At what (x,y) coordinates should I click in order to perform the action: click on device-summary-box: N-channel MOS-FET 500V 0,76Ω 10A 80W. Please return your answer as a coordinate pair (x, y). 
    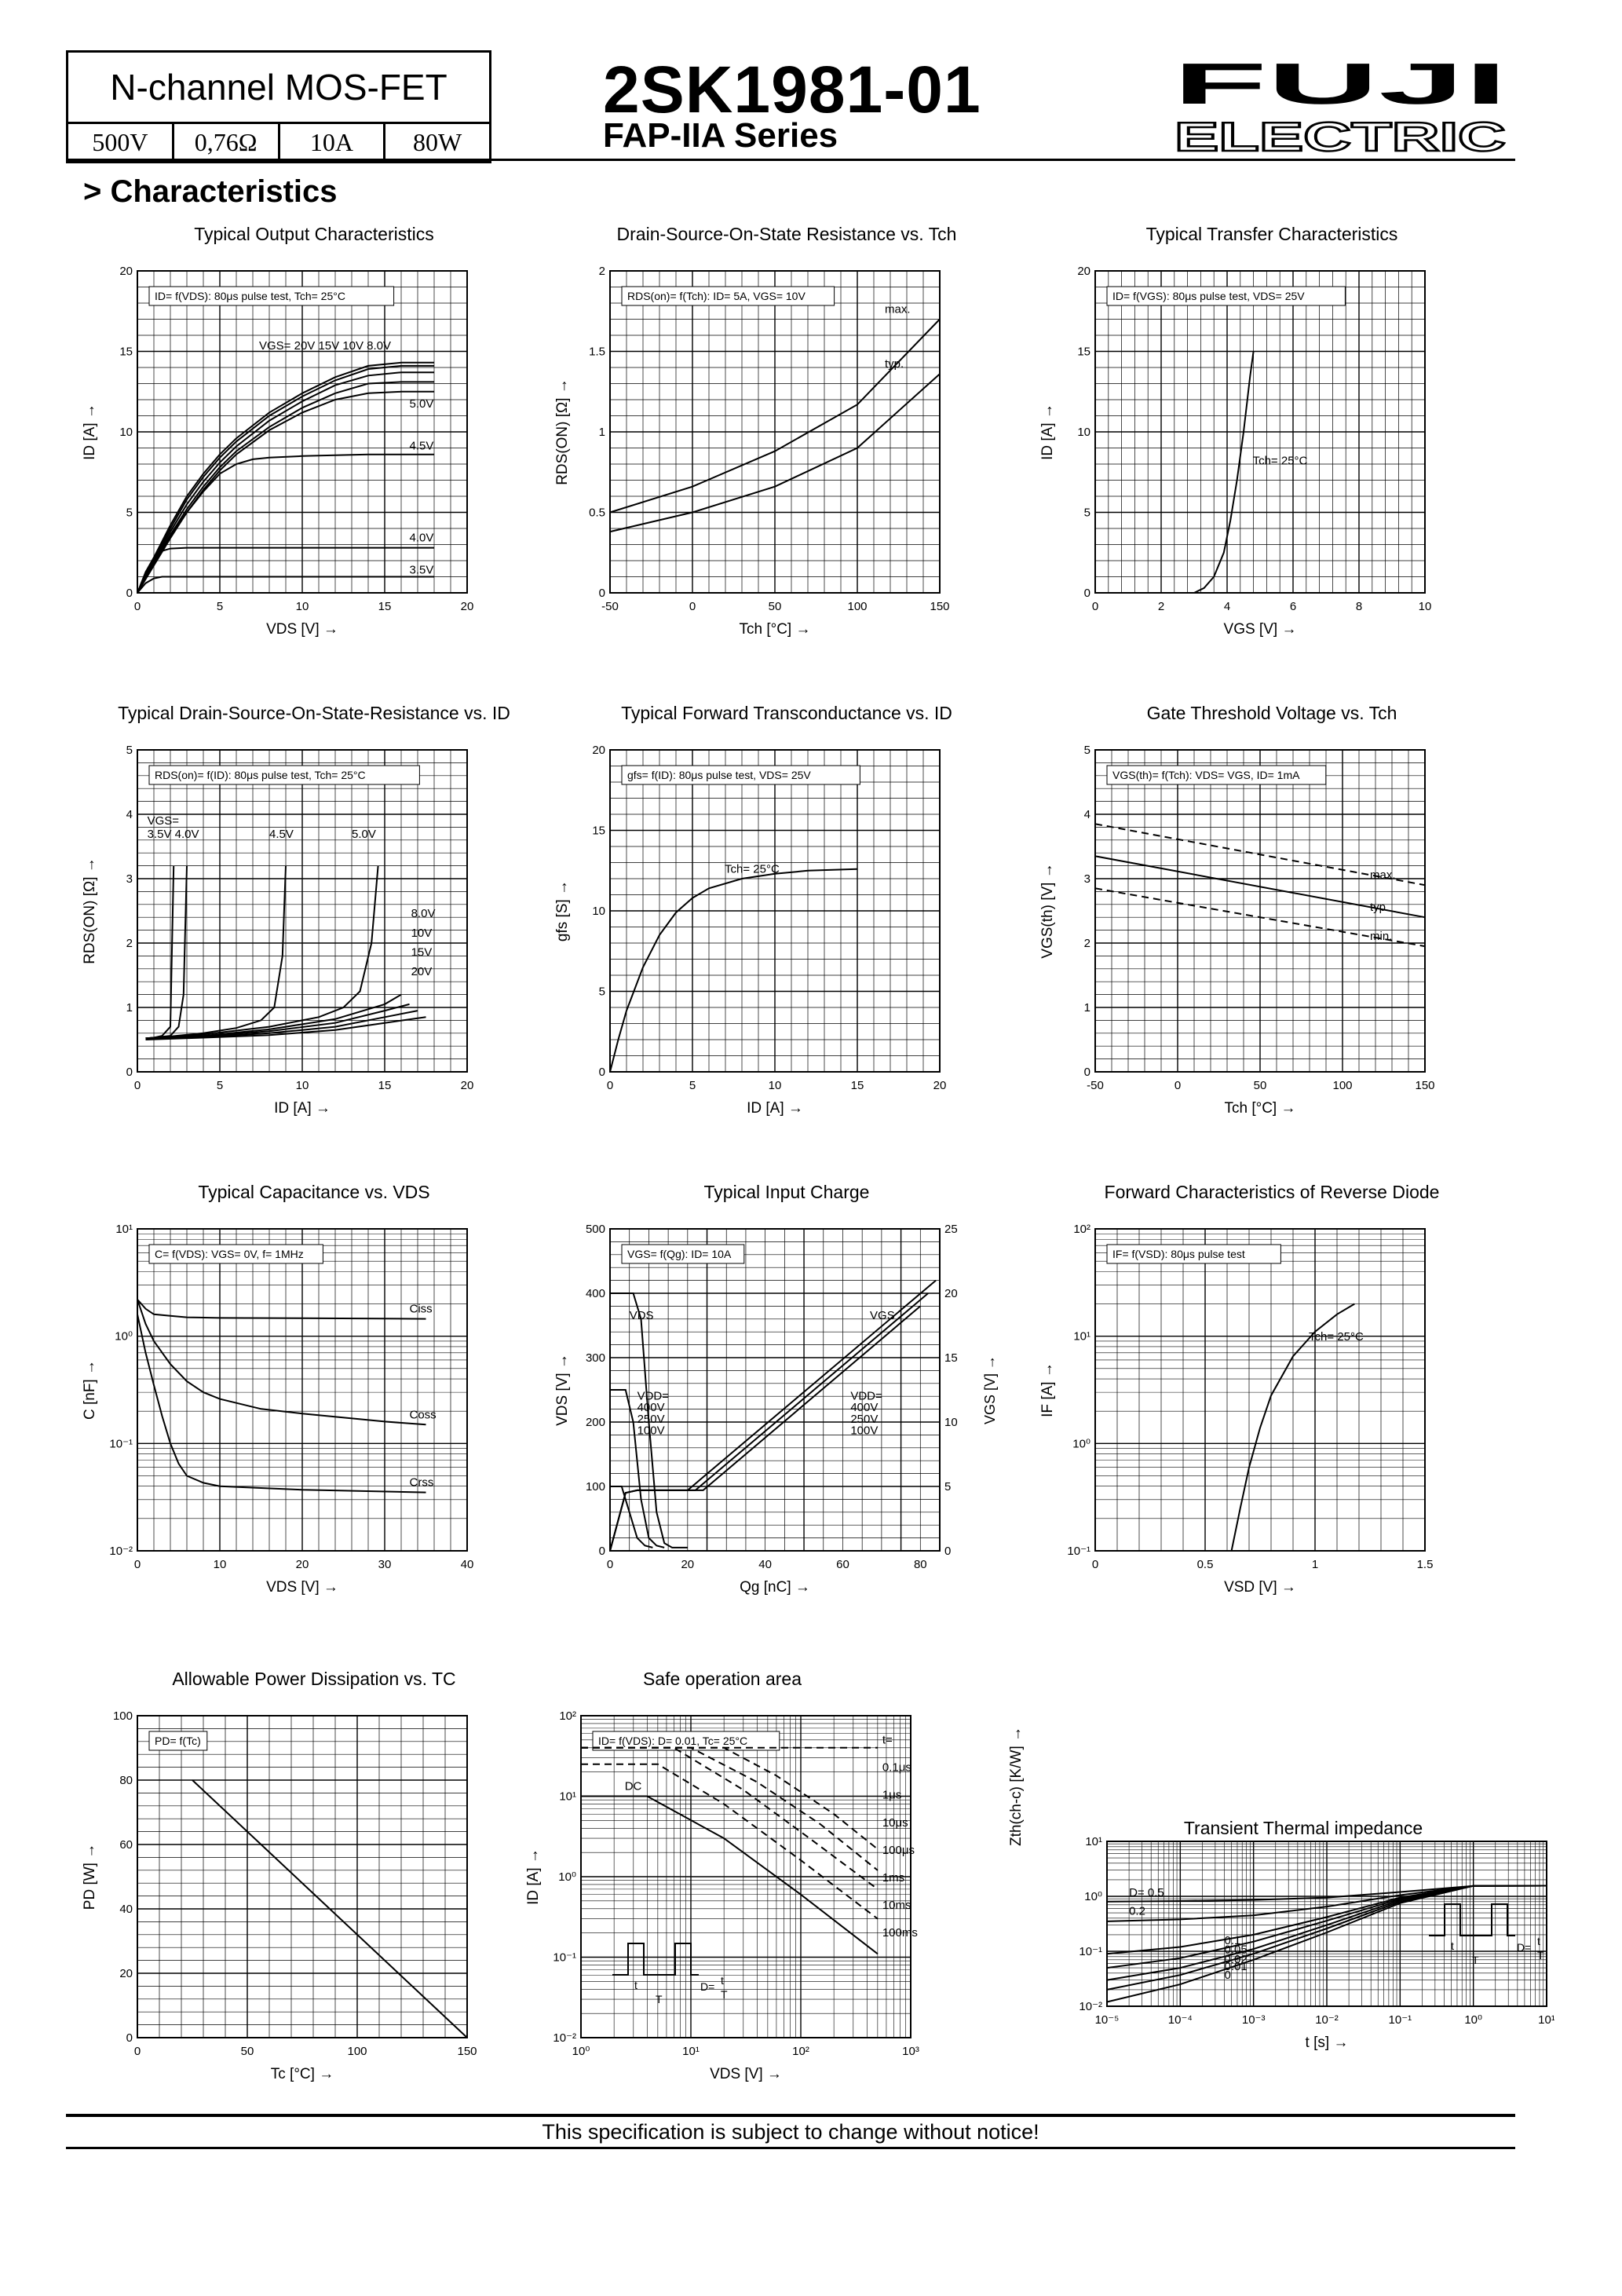
    Looking at the image, I should click on (278, 106).